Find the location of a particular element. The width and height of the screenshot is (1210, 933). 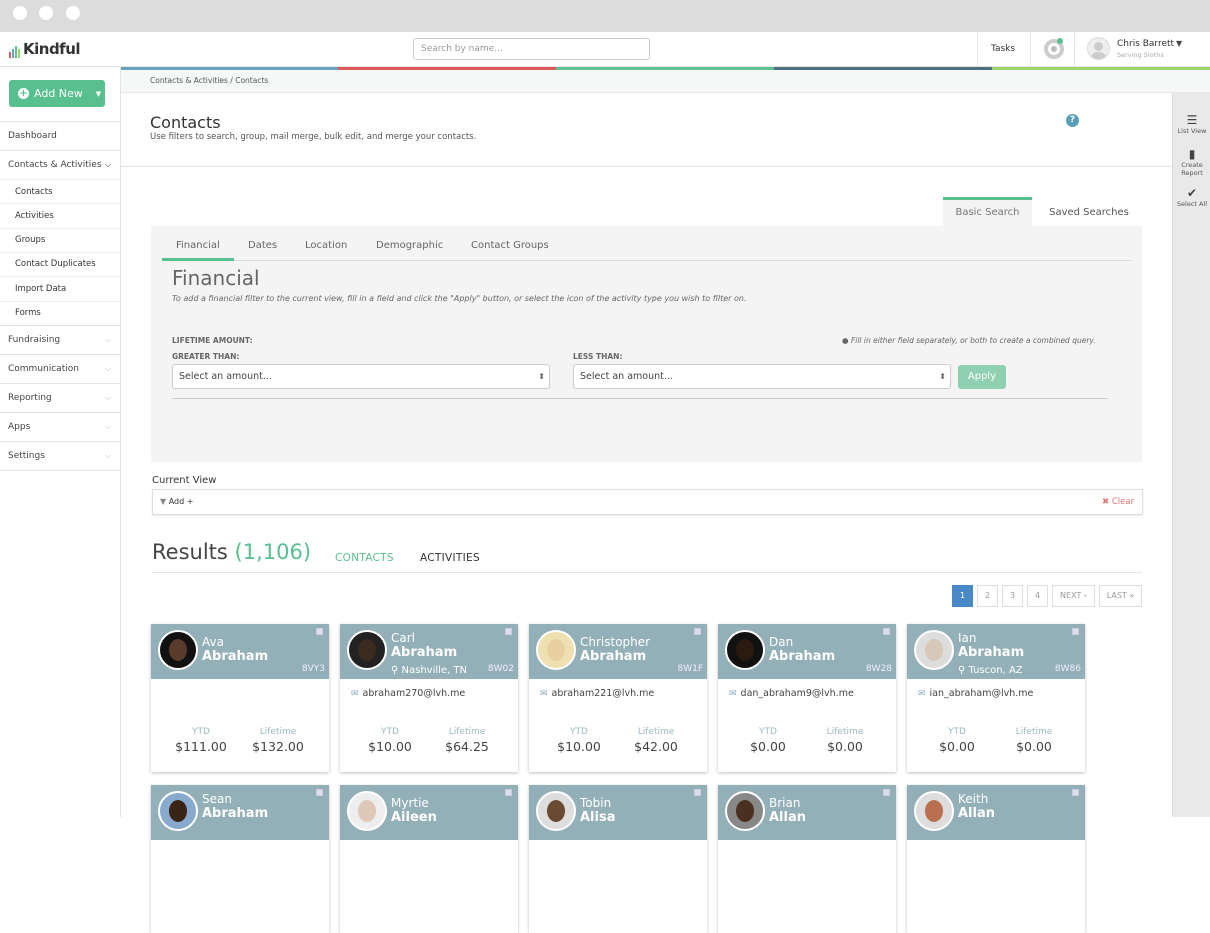

contact-email: ✉ abraham221@lvh.me is located at coordinates (597, 693).